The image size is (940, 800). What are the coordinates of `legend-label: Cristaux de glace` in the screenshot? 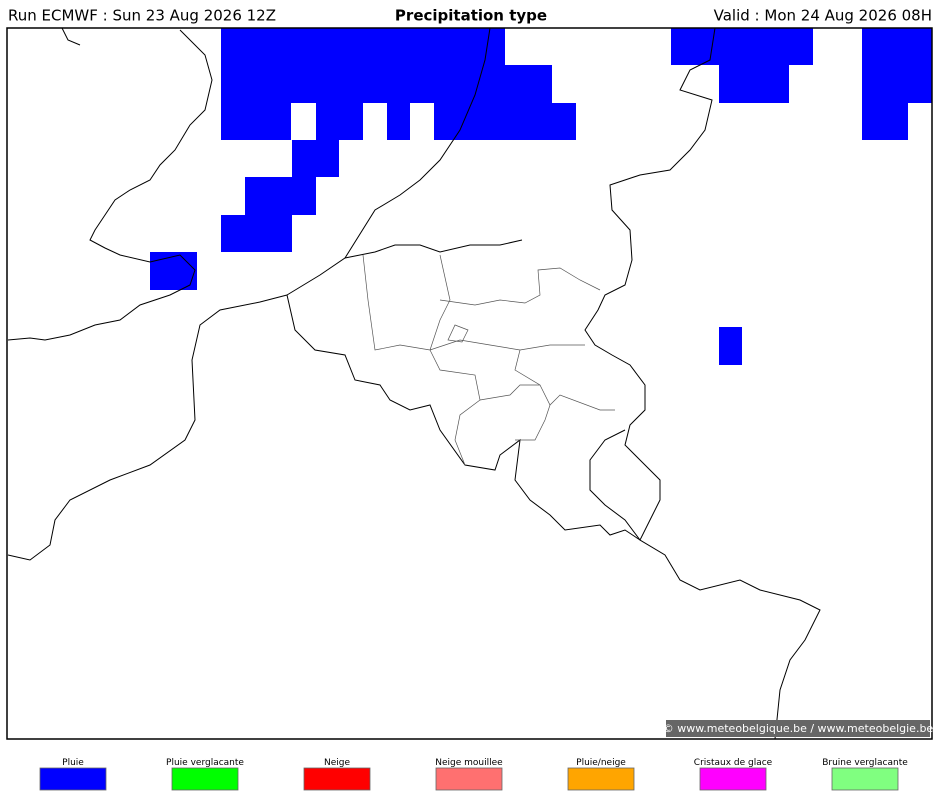 It's located at (733, 763).